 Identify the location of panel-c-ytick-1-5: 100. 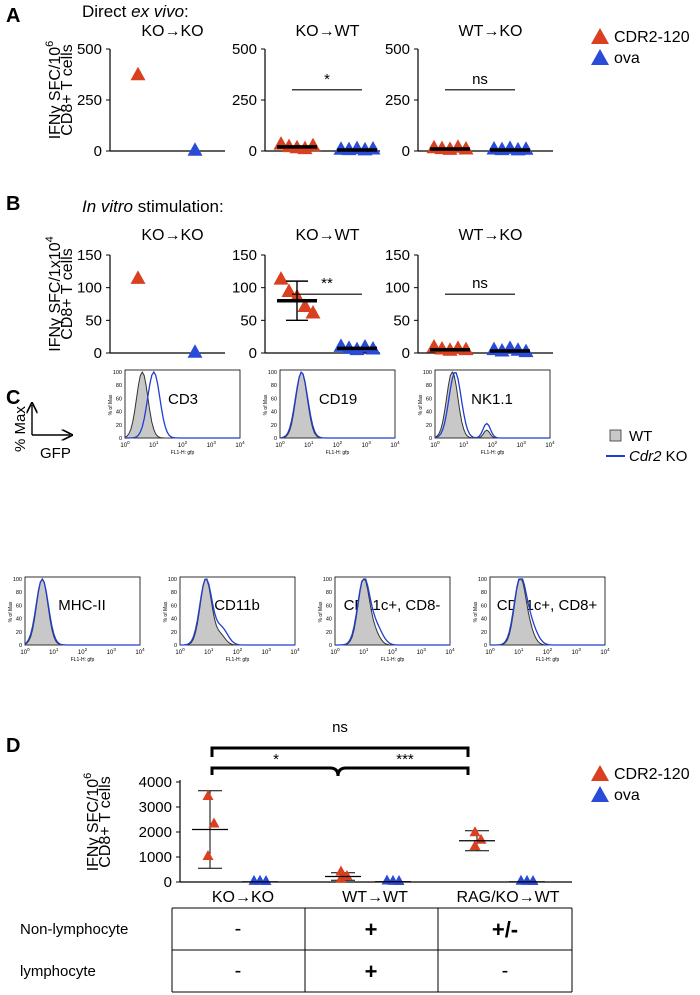
(272, 373).